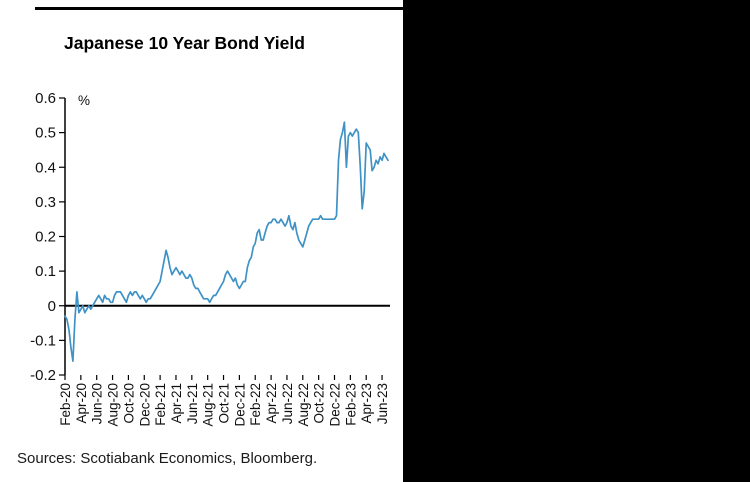 This screenshot has width=750, height=482. Describe the element at coordinates (350, 404) in the screenshot. I see `x-axis-tick-label: Feb-23` at that location.